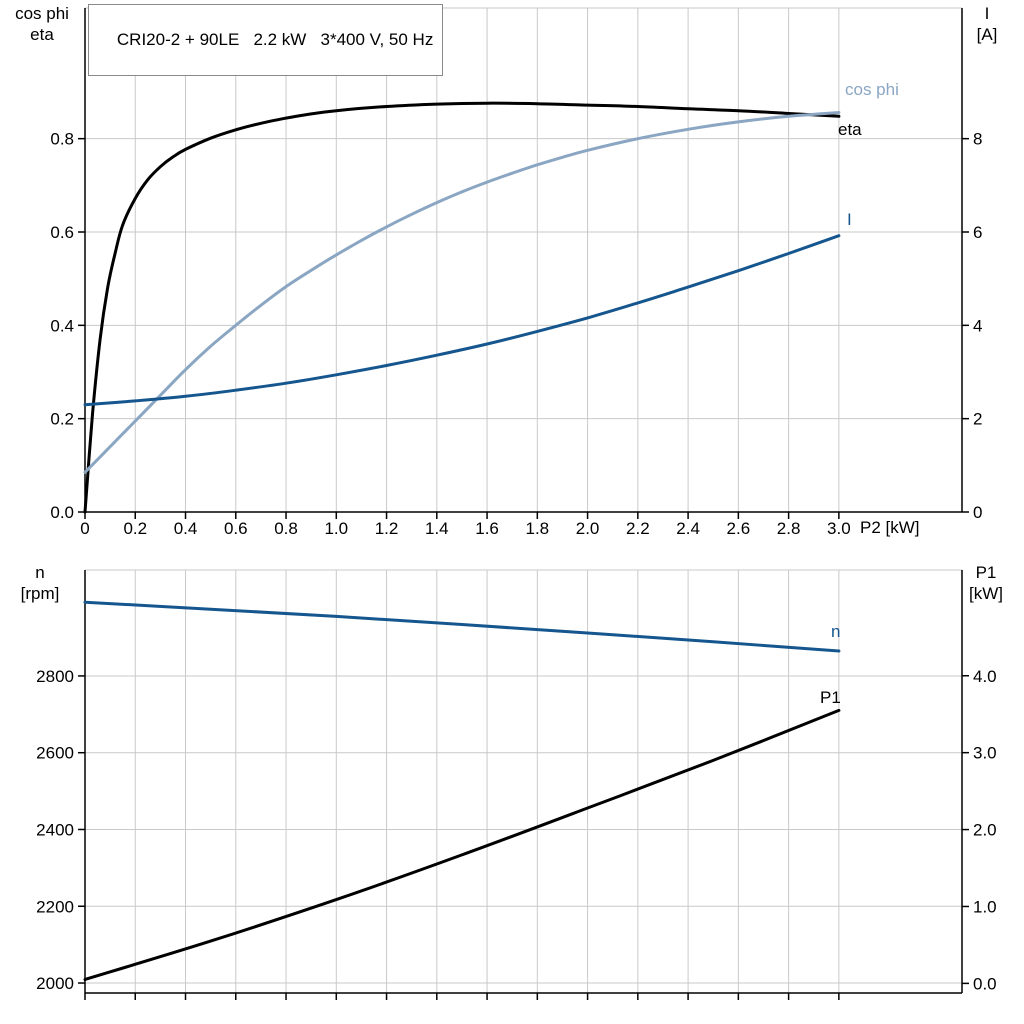 Image resolution: width=1024 pixels, height=1024 pixels. What do you see at coordinates (186, 528) in the screenshot?
I see `x-tick-label: 0.4` at bounding box center [186, 528].